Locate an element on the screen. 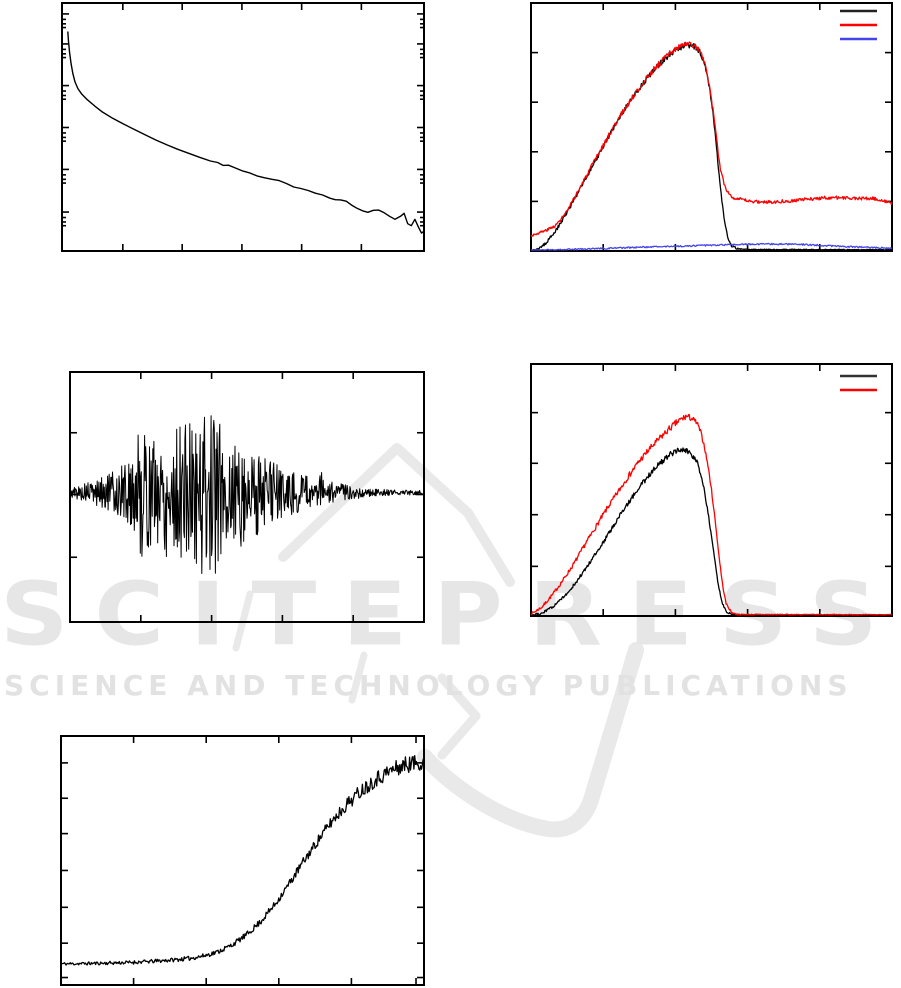 The height and width of the screenshot is (988, 901). logo-mountain-line is located at coordinates (396, 515).